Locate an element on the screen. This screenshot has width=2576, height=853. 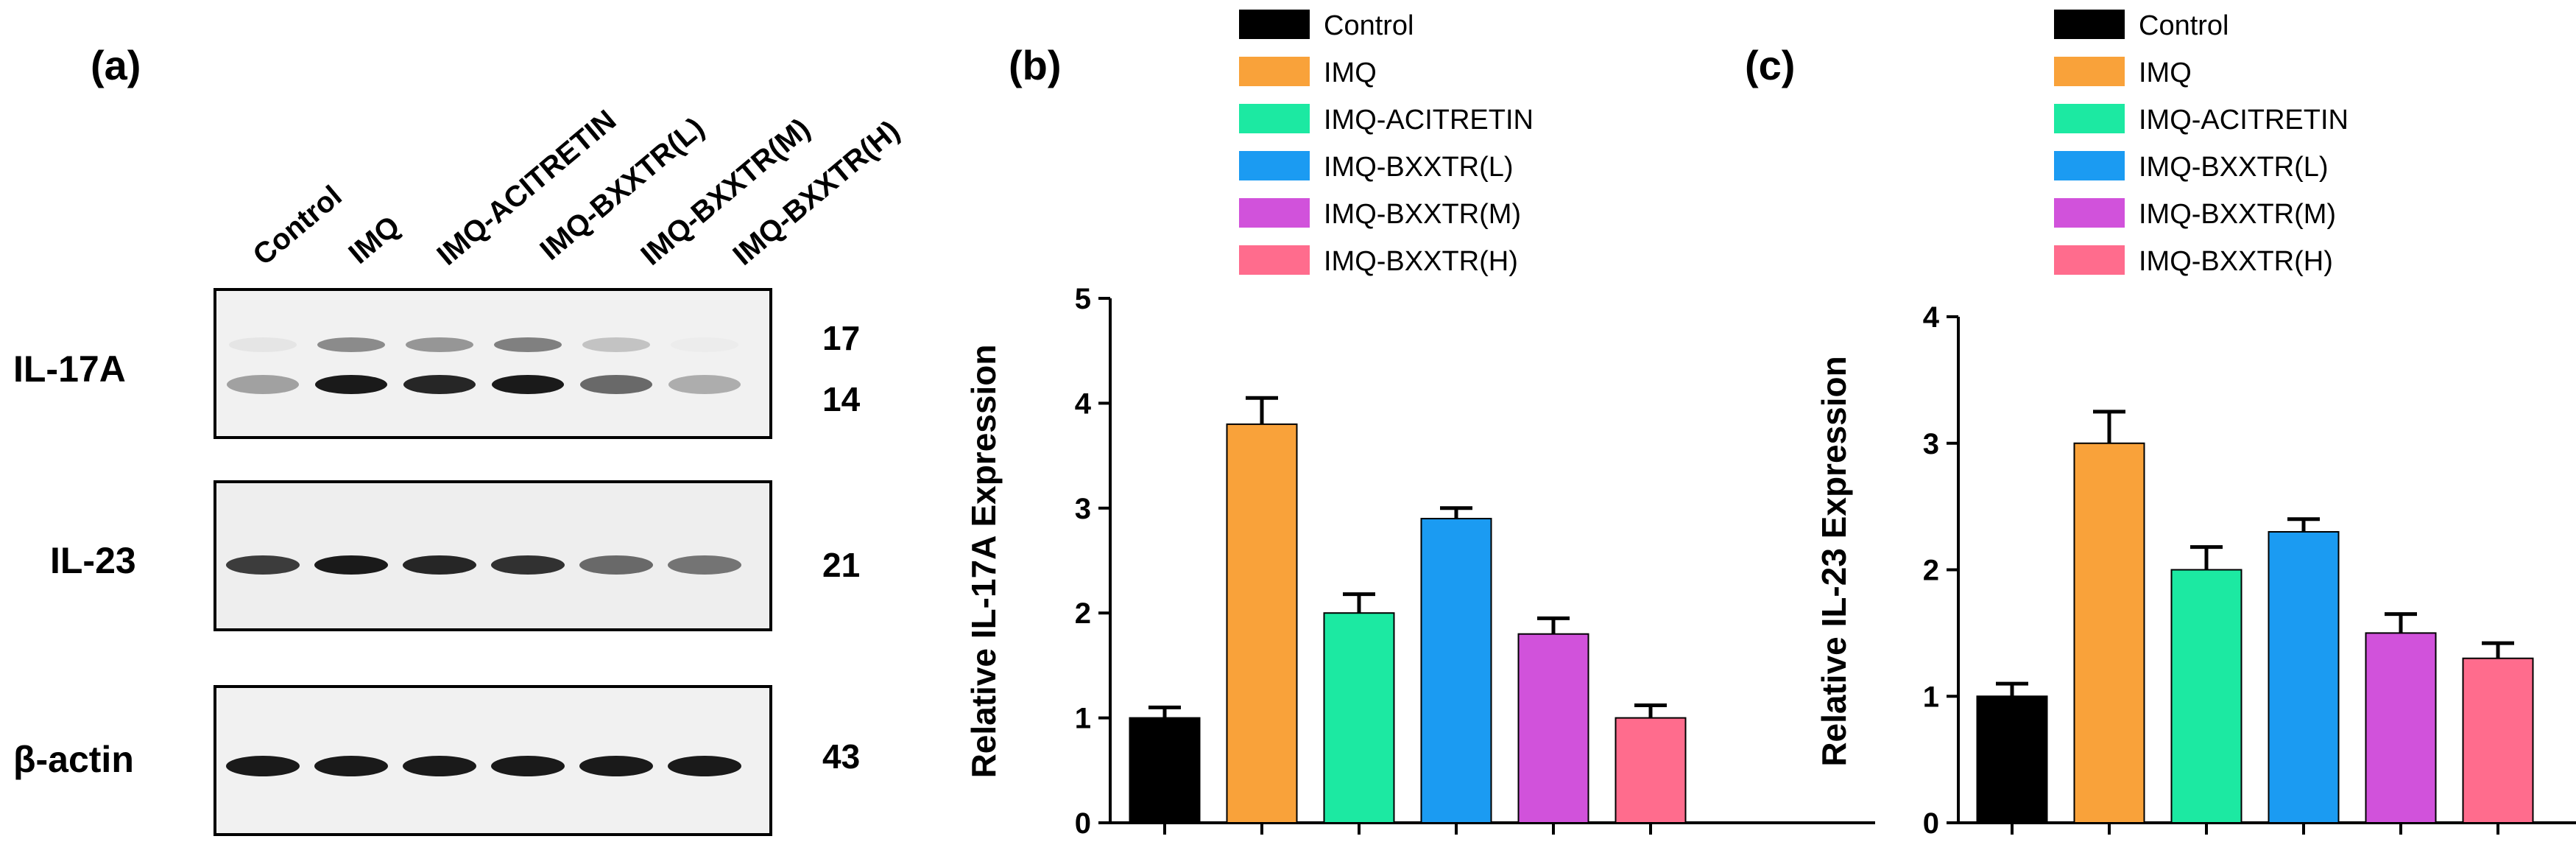
marker-43: 43 is located at coordinates (841, 757).